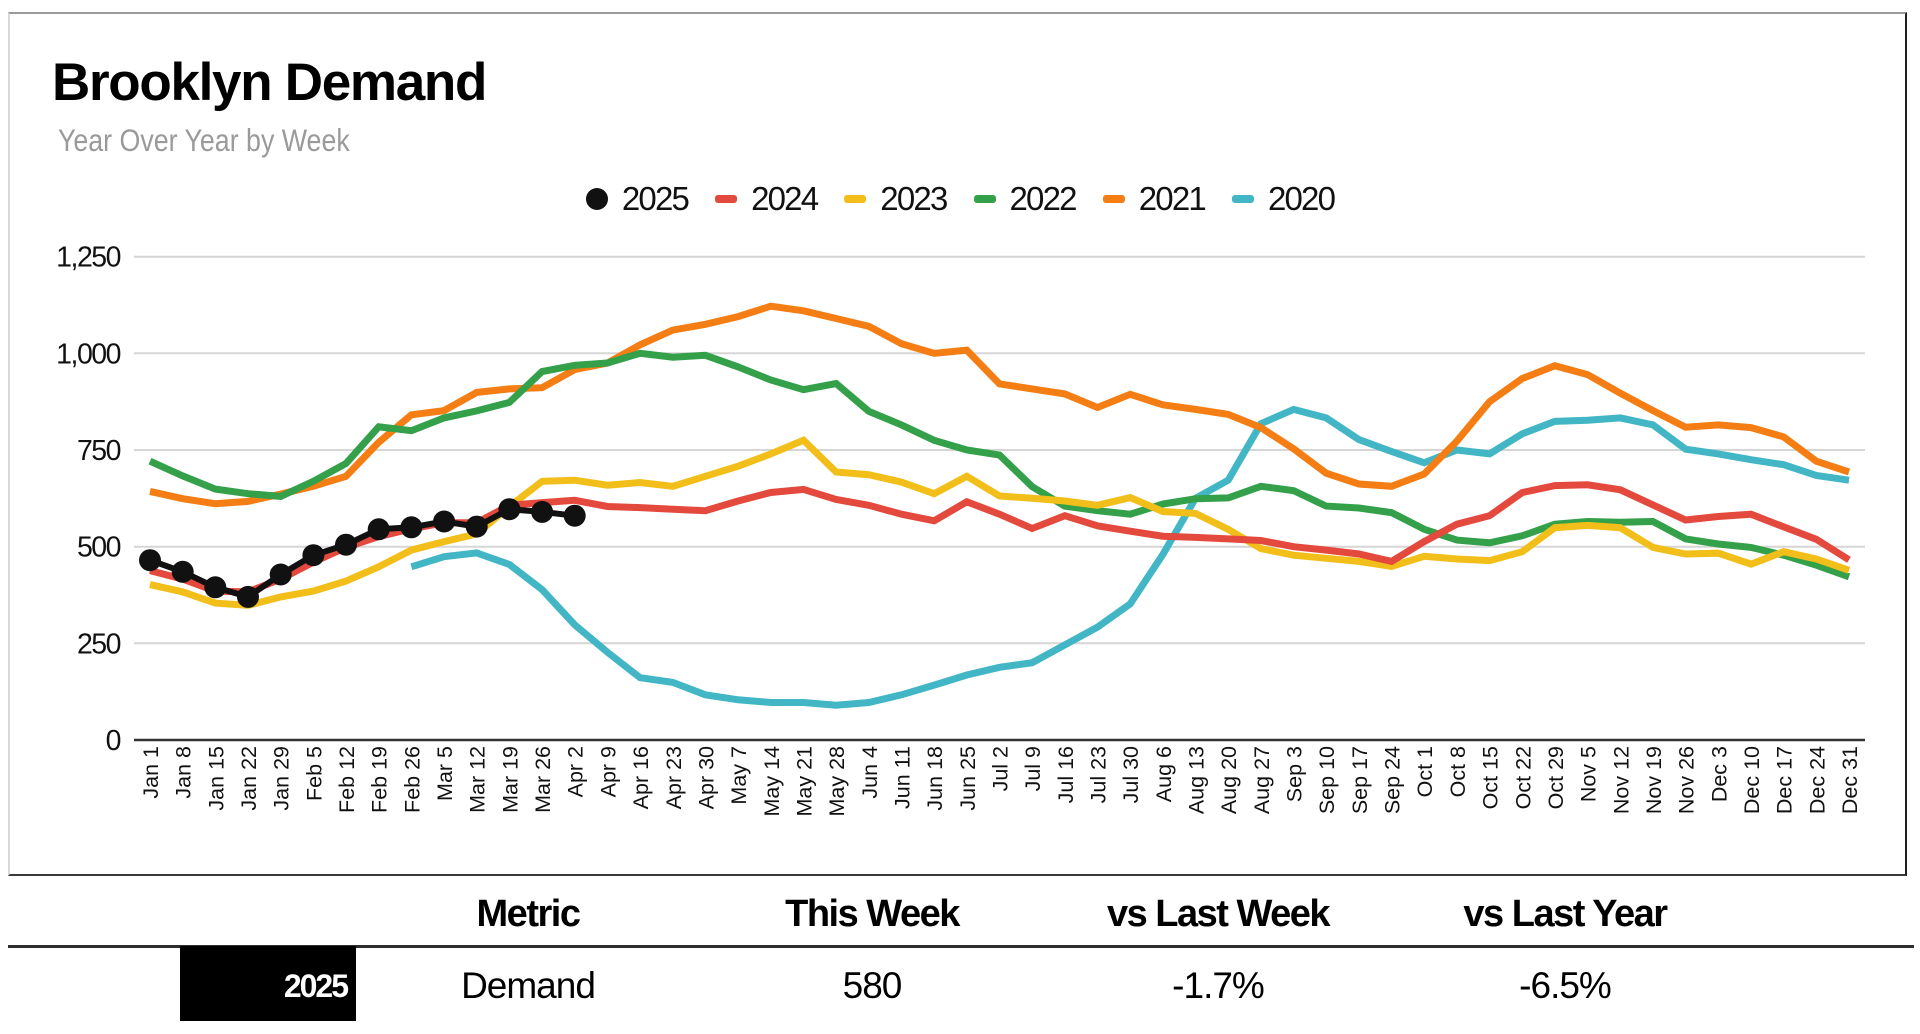  What do you see at coordinates (151, 772) in the screenshot?
I see `svg-text: Jan 1` at bounding box center [151, 772].